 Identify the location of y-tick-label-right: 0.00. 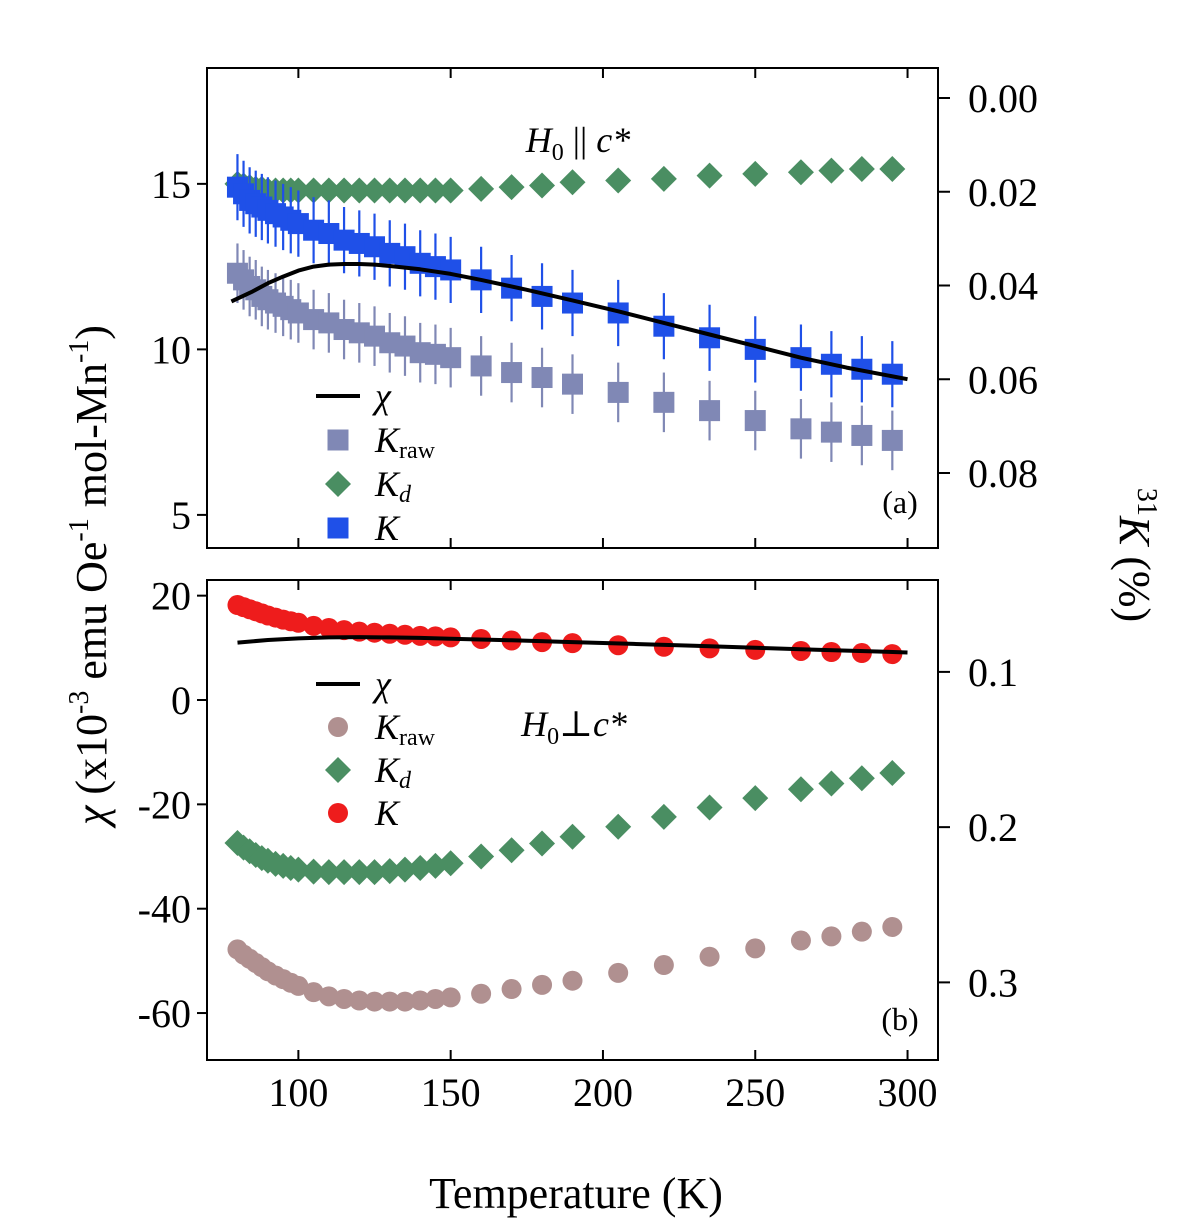
(1003, 98).